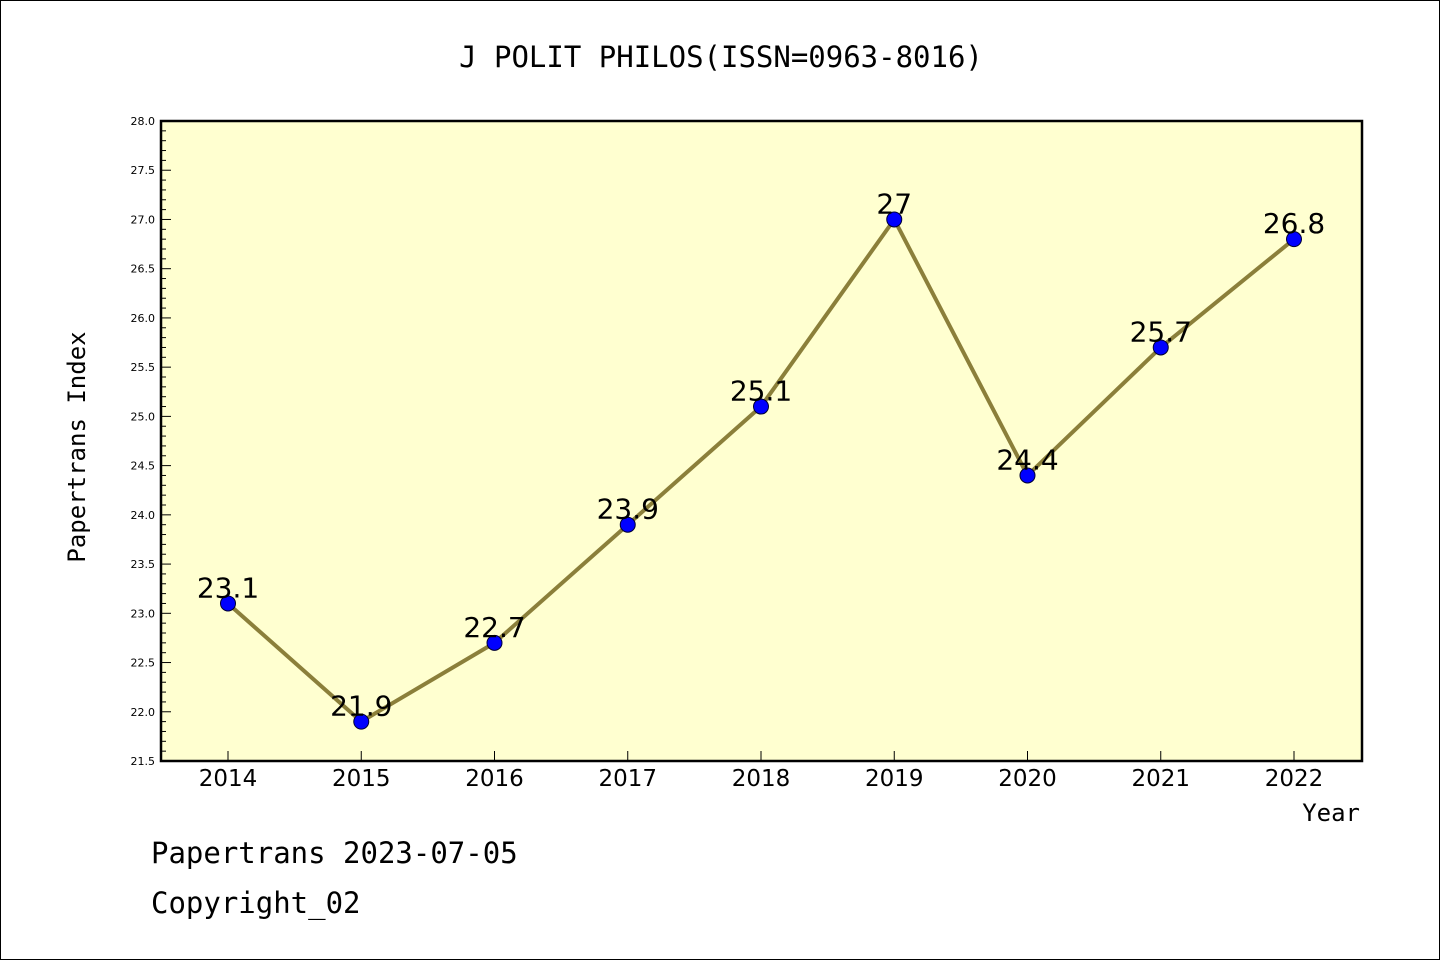 This screenshot has height=960, width=1440. I want to click on x-tick-label: 2020, so click(1027, 779).